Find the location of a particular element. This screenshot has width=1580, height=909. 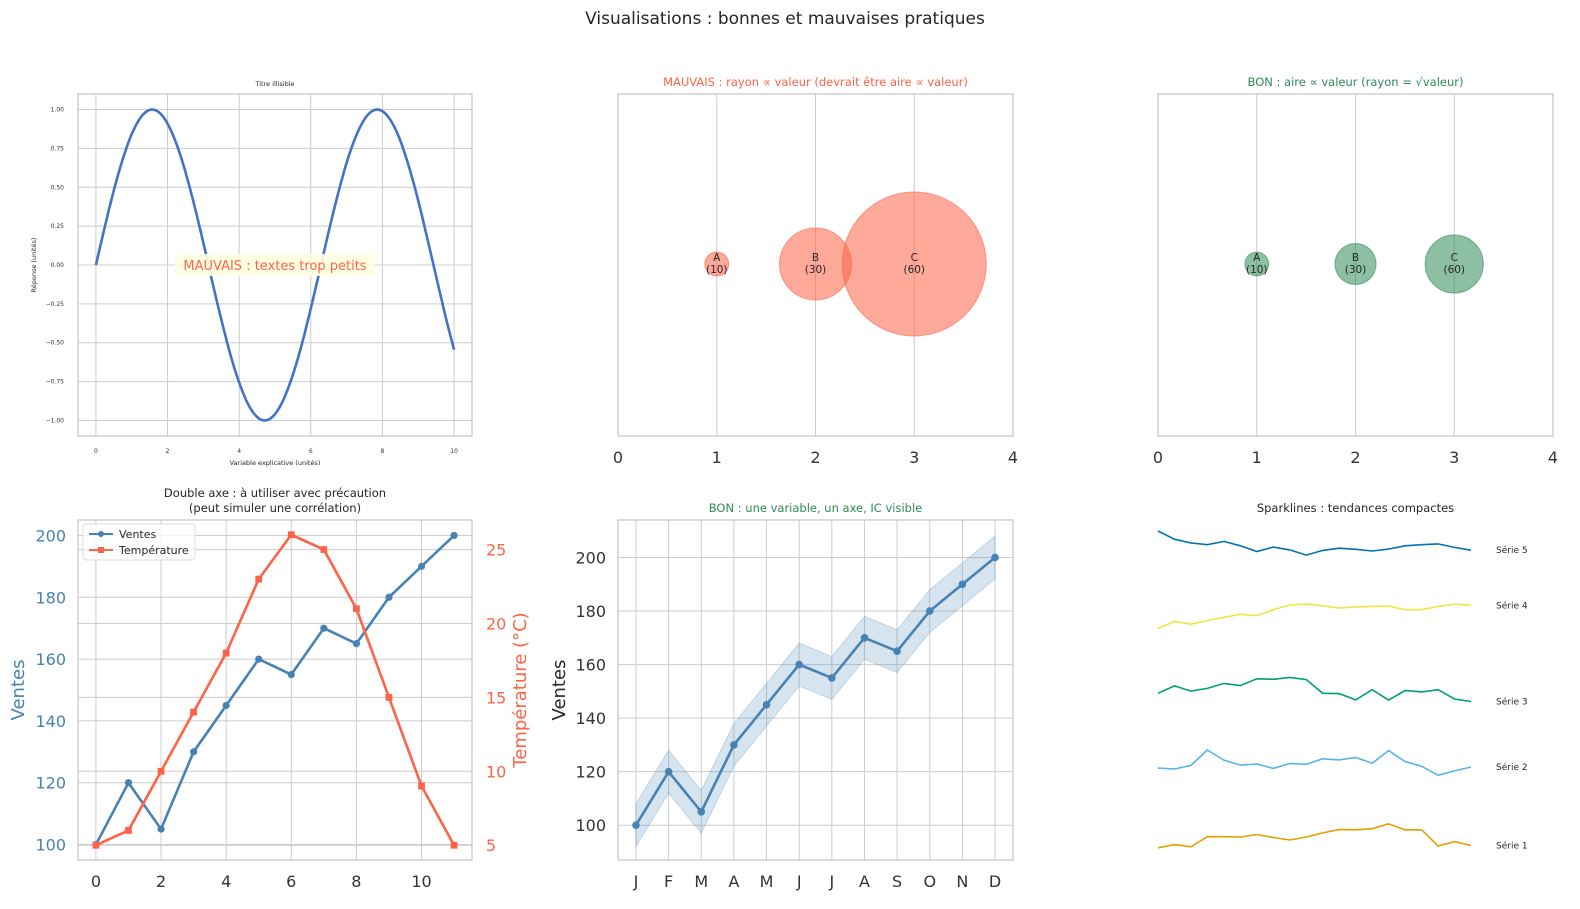

bubble-bad-x-tick-label: 2 is located at coordinates (815, 457).